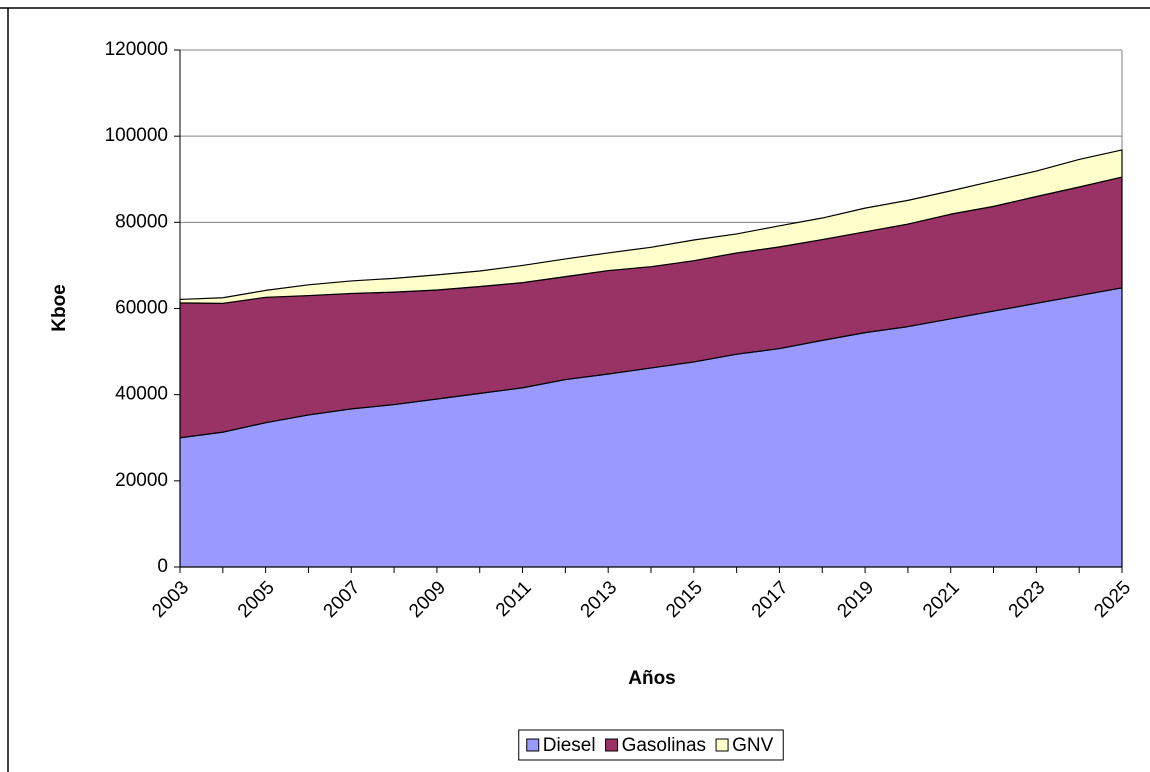 This screenshot has height=772, width=1150. What do you see at coordinates (770, 599) in the screenshot?
I see `x-tick-label: 2017` at bounding box center [770, 599].